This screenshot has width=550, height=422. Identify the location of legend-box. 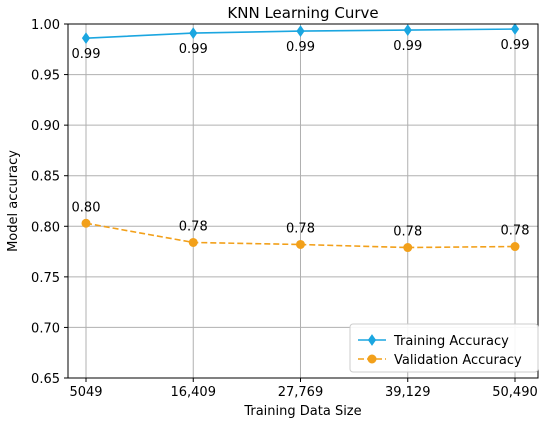
(444, 348).